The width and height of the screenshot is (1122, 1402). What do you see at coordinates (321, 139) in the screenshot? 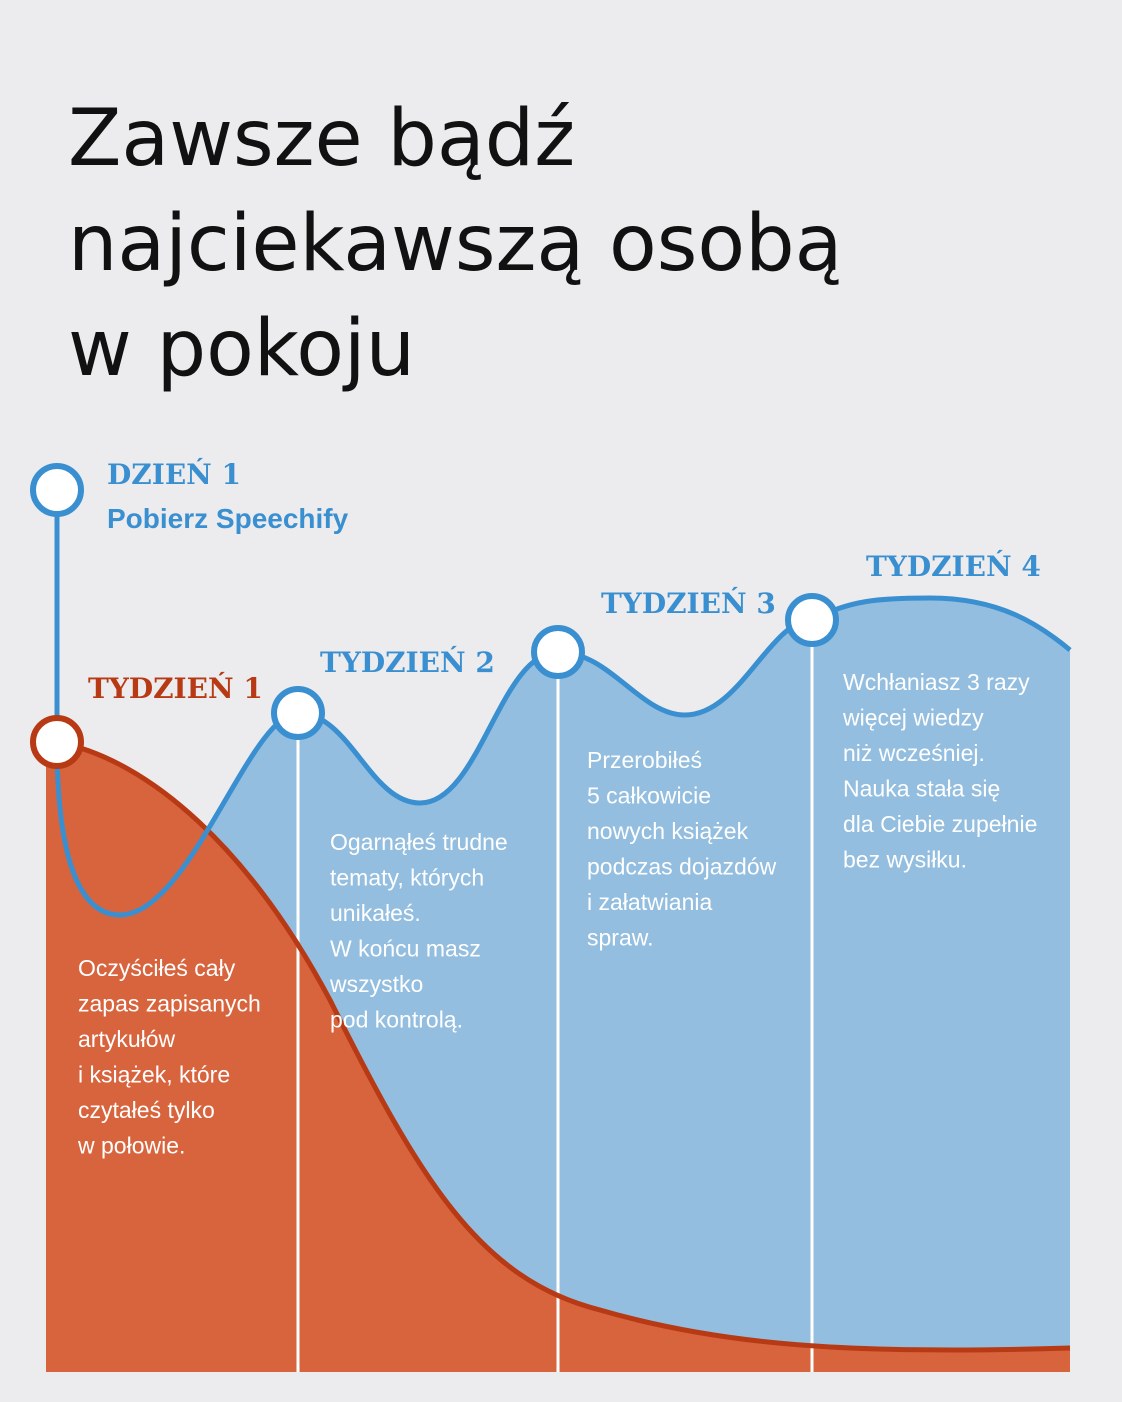
I see `title-line: Zawsze bądź` at bounding box center [321, 139].